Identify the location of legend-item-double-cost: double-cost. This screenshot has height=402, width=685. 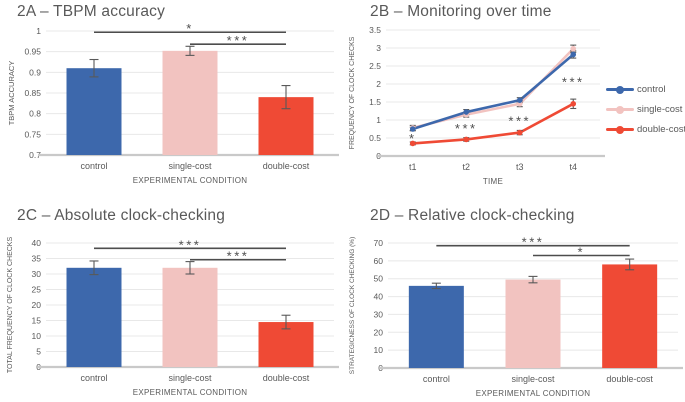
(645, 129).